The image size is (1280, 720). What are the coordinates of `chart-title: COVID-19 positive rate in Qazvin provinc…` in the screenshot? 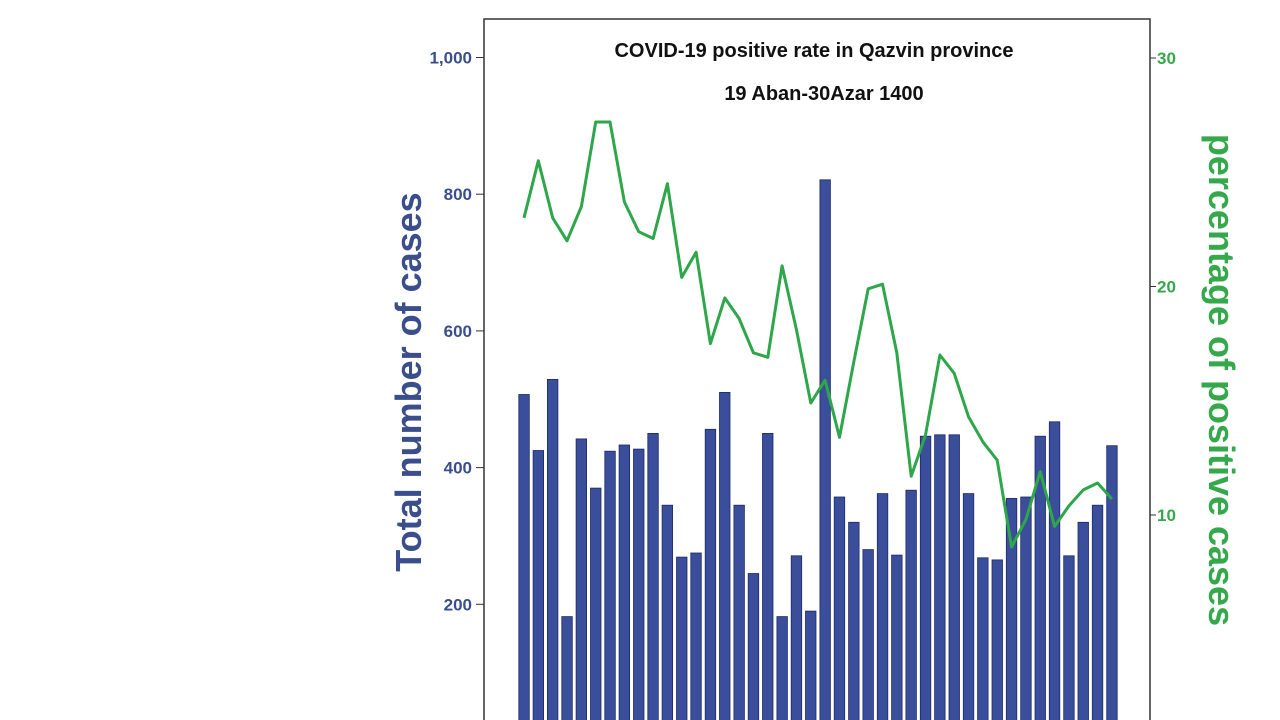 It's located at (813, 51).